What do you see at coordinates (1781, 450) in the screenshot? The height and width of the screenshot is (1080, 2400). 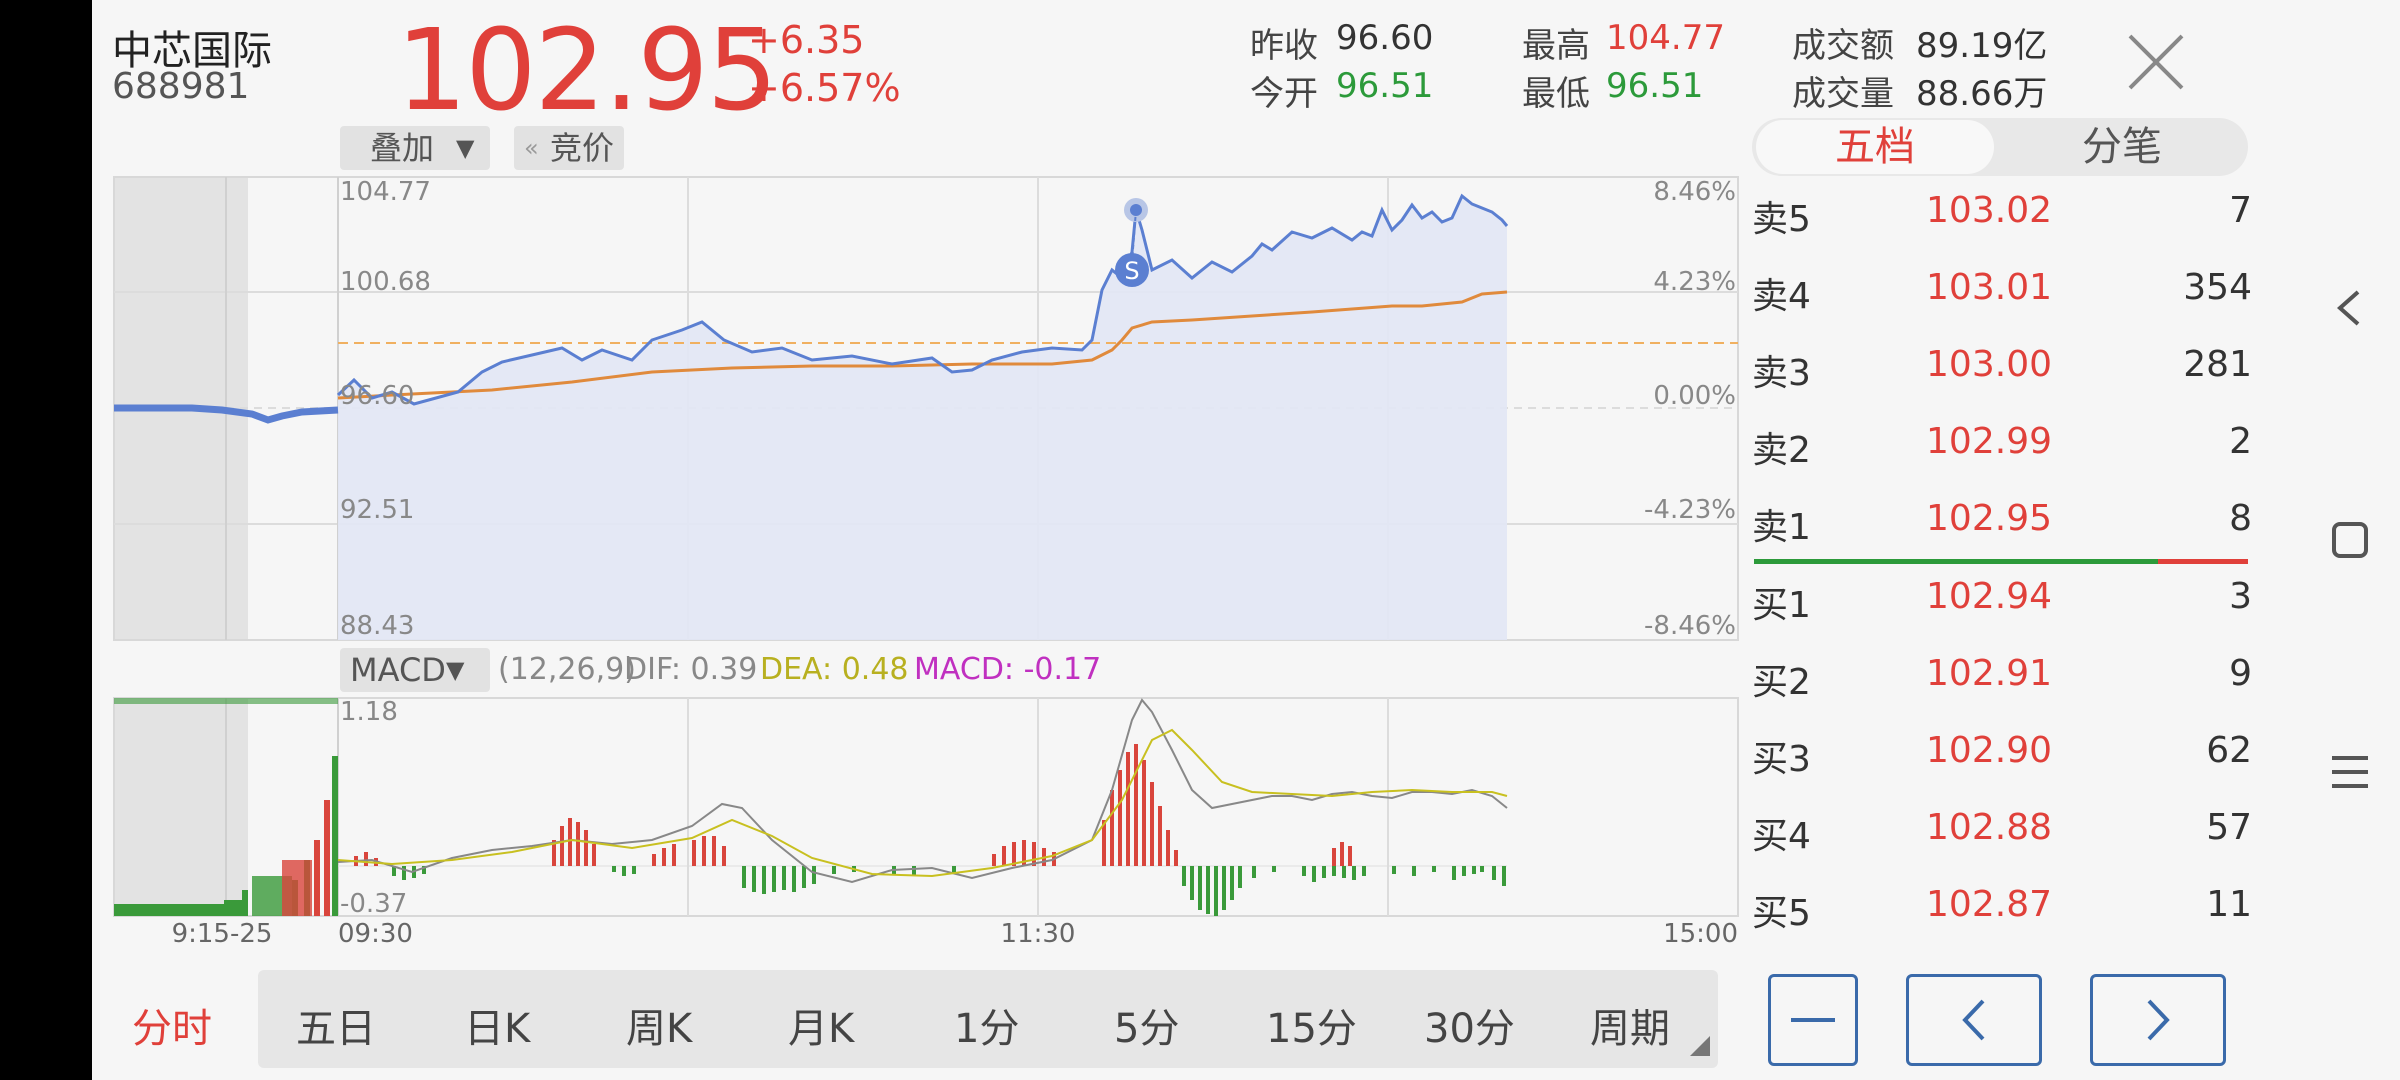 I see `ask-label: 卖2` at bounding box center [1781, 450].